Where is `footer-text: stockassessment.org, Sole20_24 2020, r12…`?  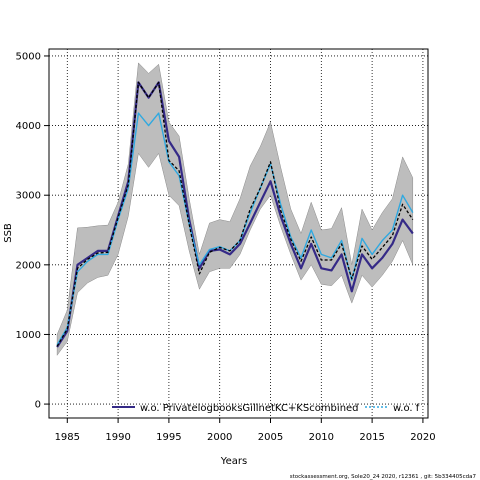 footer-text: stockassessment.org, Sole20_24 2020, r12… is located at coordinates (383, 477).